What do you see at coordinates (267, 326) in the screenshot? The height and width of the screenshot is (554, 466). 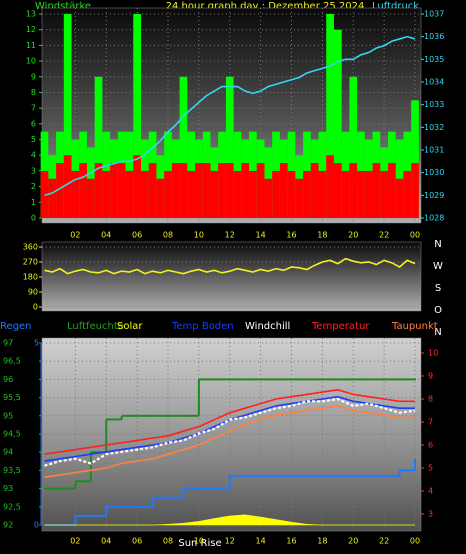 I see `legend-label: Windchill` at bounding box center [267, 326].